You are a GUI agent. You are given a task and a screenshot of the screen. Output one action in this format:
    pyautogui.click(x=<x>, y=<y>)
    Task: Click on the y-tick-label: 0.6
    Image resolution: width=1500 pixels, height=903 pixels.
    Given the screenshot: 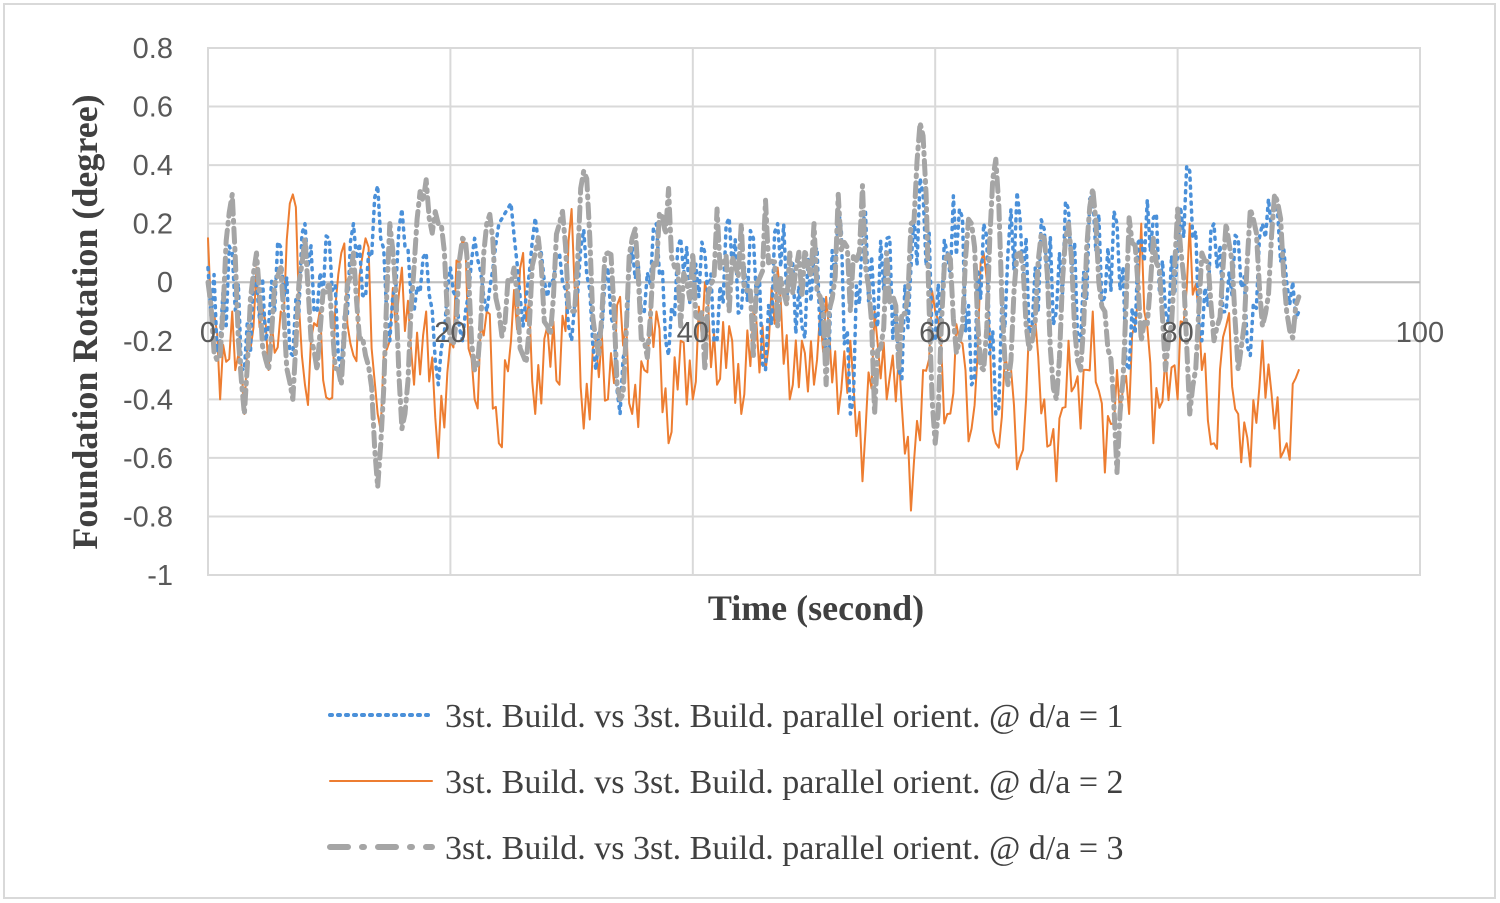 What is the action you would take?
    pyautogui.click(x=153, y=108)
    